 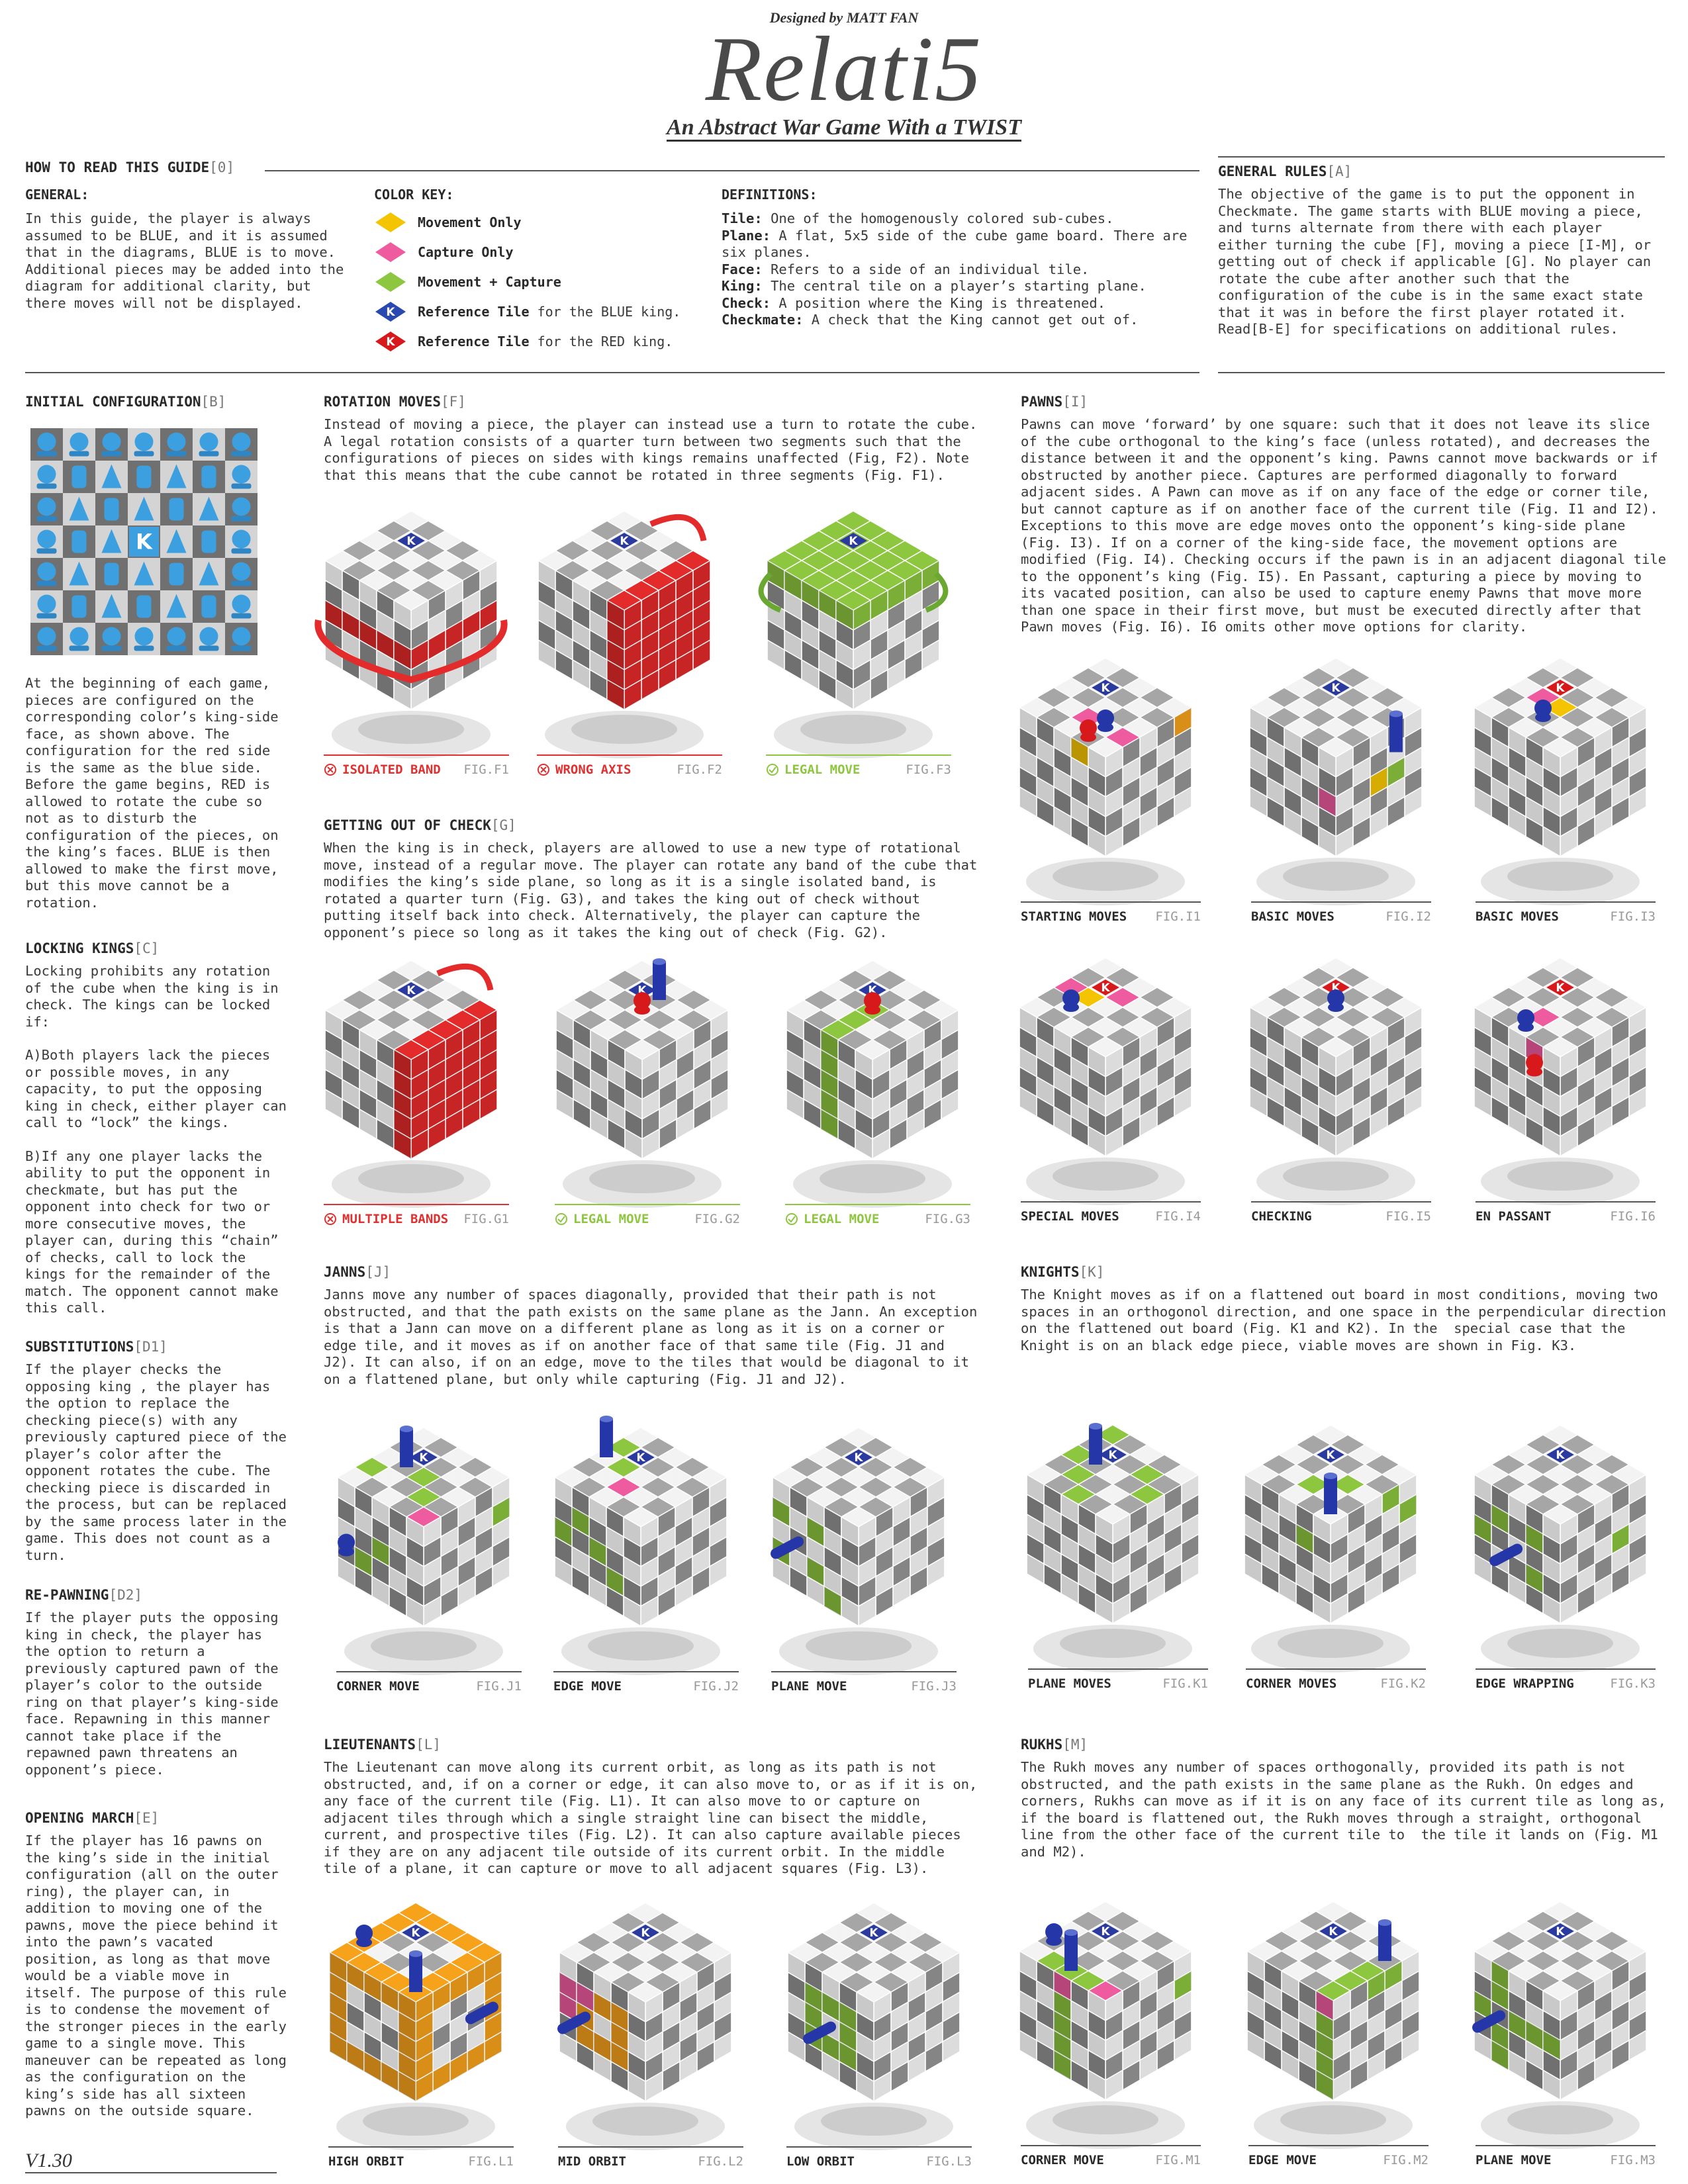 I want to click on figure-number: FIG.I4, so click(x=1178, y=1216).